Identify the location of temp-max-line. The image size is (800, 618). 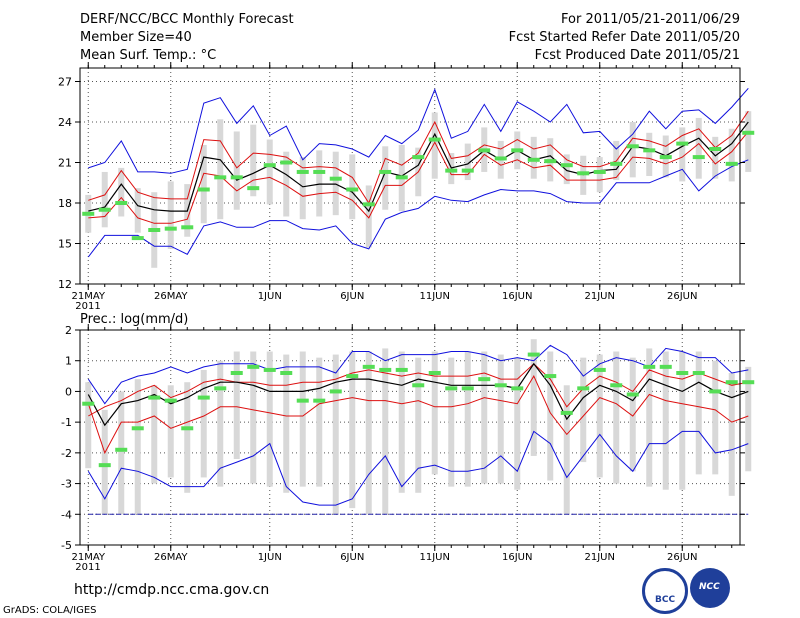
(418, 130).